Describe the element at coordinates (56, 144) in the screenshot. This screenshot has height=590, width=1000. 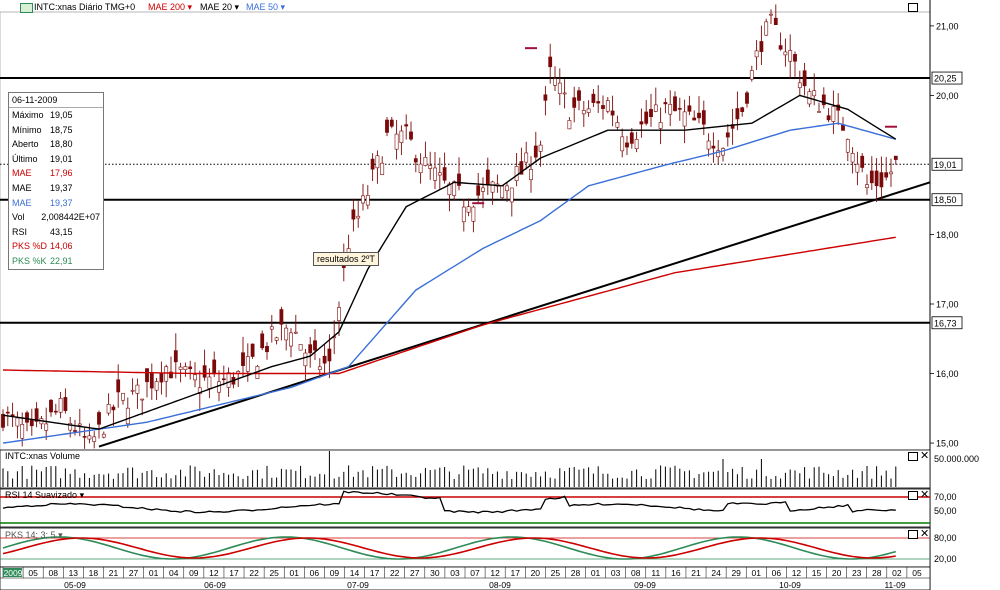
I see `info-row: Aberto 18,80` at that location.